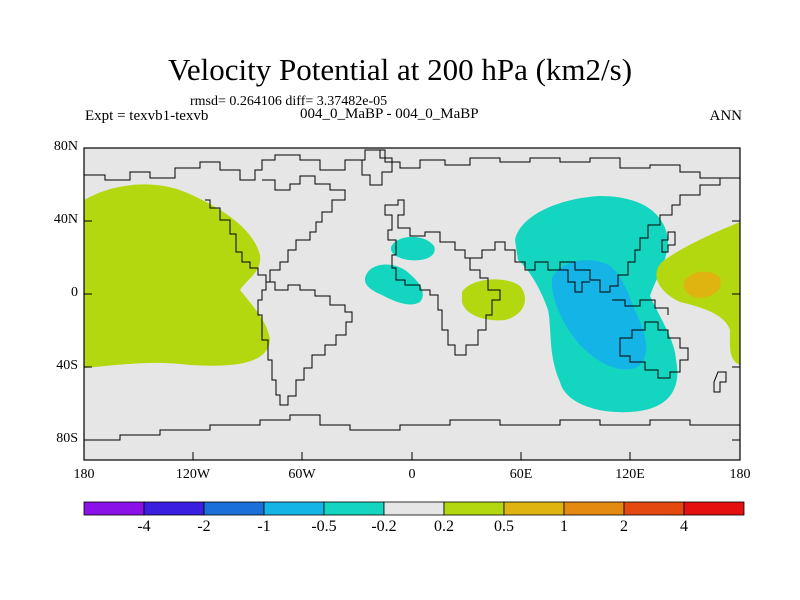  I want to click on colorbar-label: 0.5, so click(504, 526).